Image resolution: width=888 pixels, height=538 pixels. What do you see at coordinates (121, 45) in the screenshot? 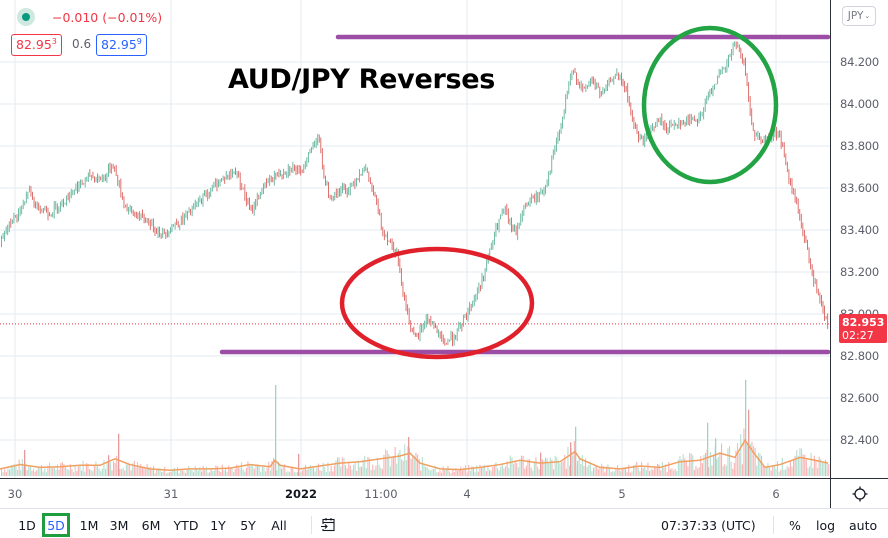
I see `buy-button: 82.959` at bounding box center [121, 45].